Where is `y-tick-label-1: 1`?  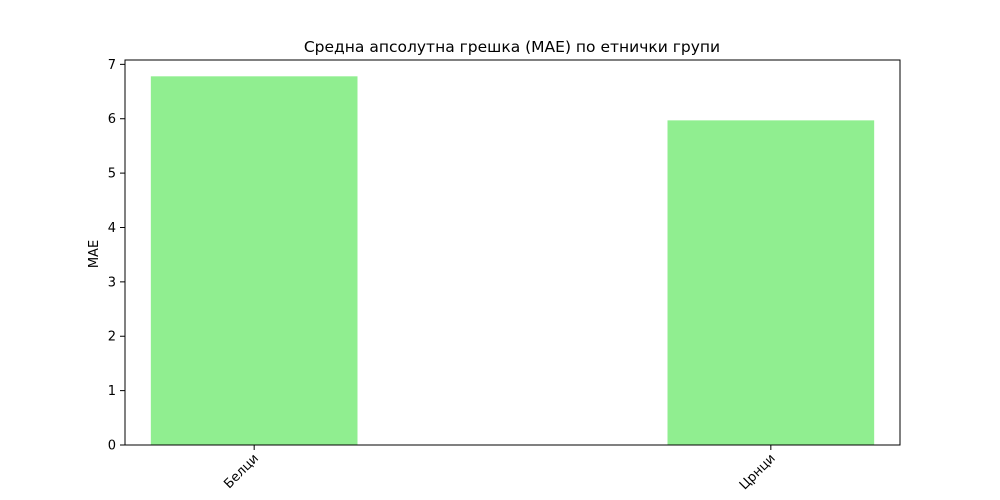
y-tick-label-1: 1 is located at coordinates (112, 391).